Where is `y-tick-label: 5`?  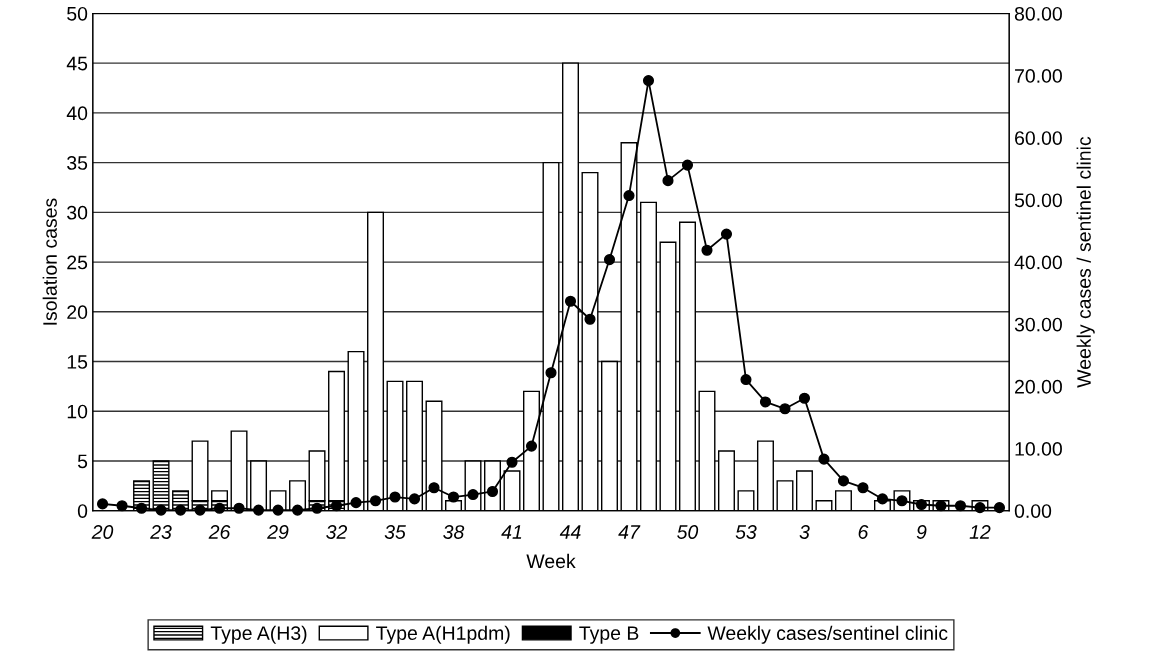 y-tick-label: 5 is located at coordinates (82, 461).